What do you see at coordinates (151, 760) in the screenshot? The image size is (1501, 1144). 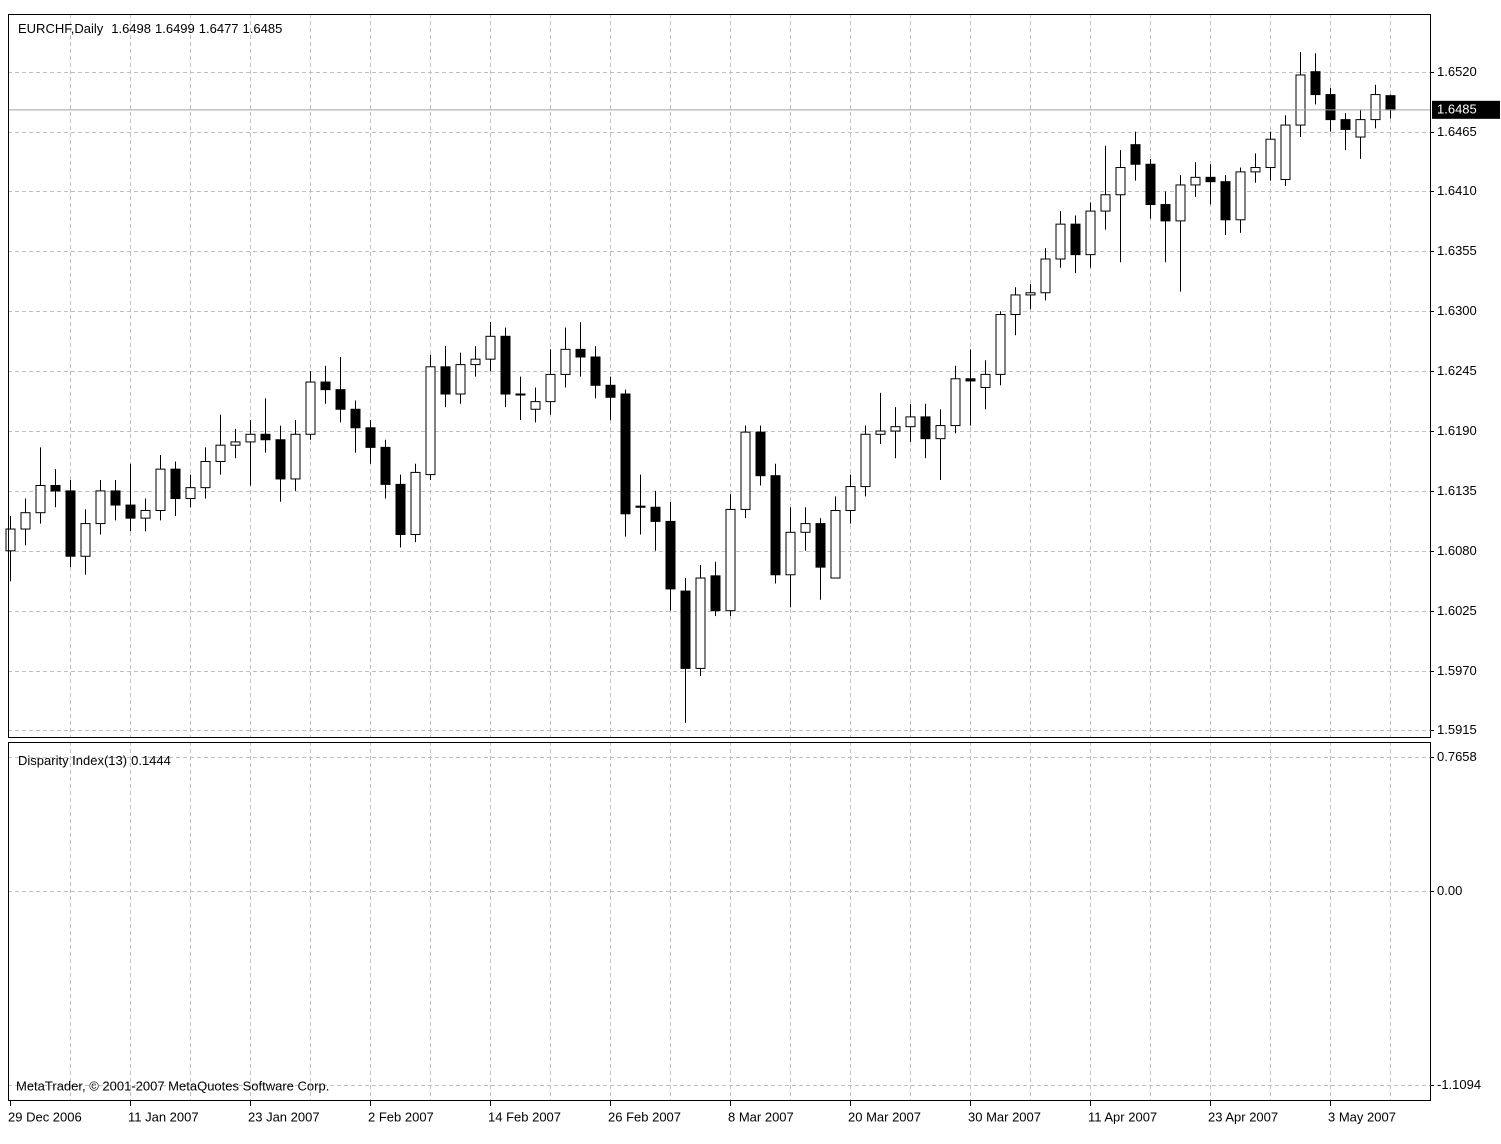 I see `indicator-last-value: 0.1444` at bounding box center [151, 760].